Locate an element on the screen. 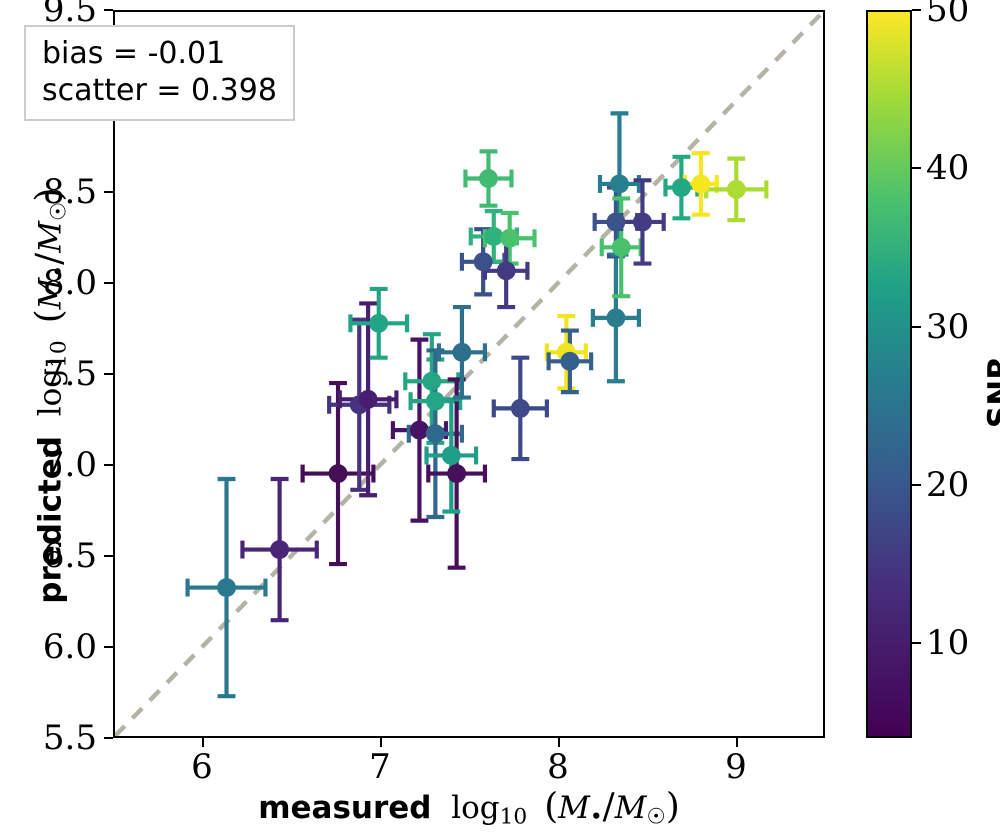 The image size is (1000, 837). scatter-text: scatter = 0.398 is located at coordinates (159, 91).